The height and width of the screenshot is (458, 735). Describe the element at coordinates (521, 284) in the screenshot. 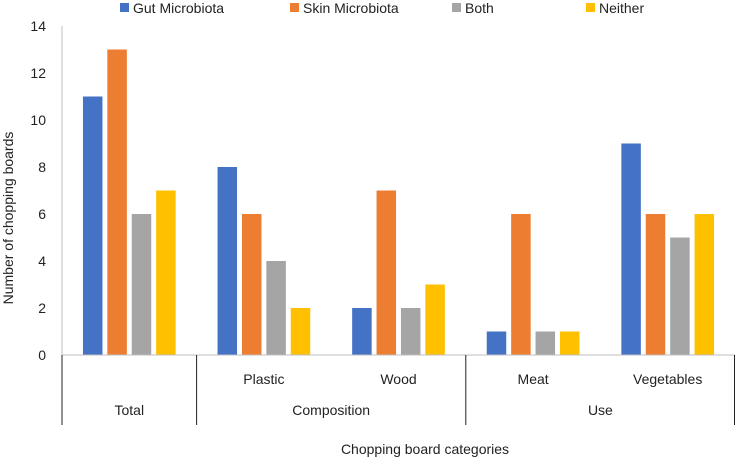

I see `bar-meat-skin-microbiota` at that location.